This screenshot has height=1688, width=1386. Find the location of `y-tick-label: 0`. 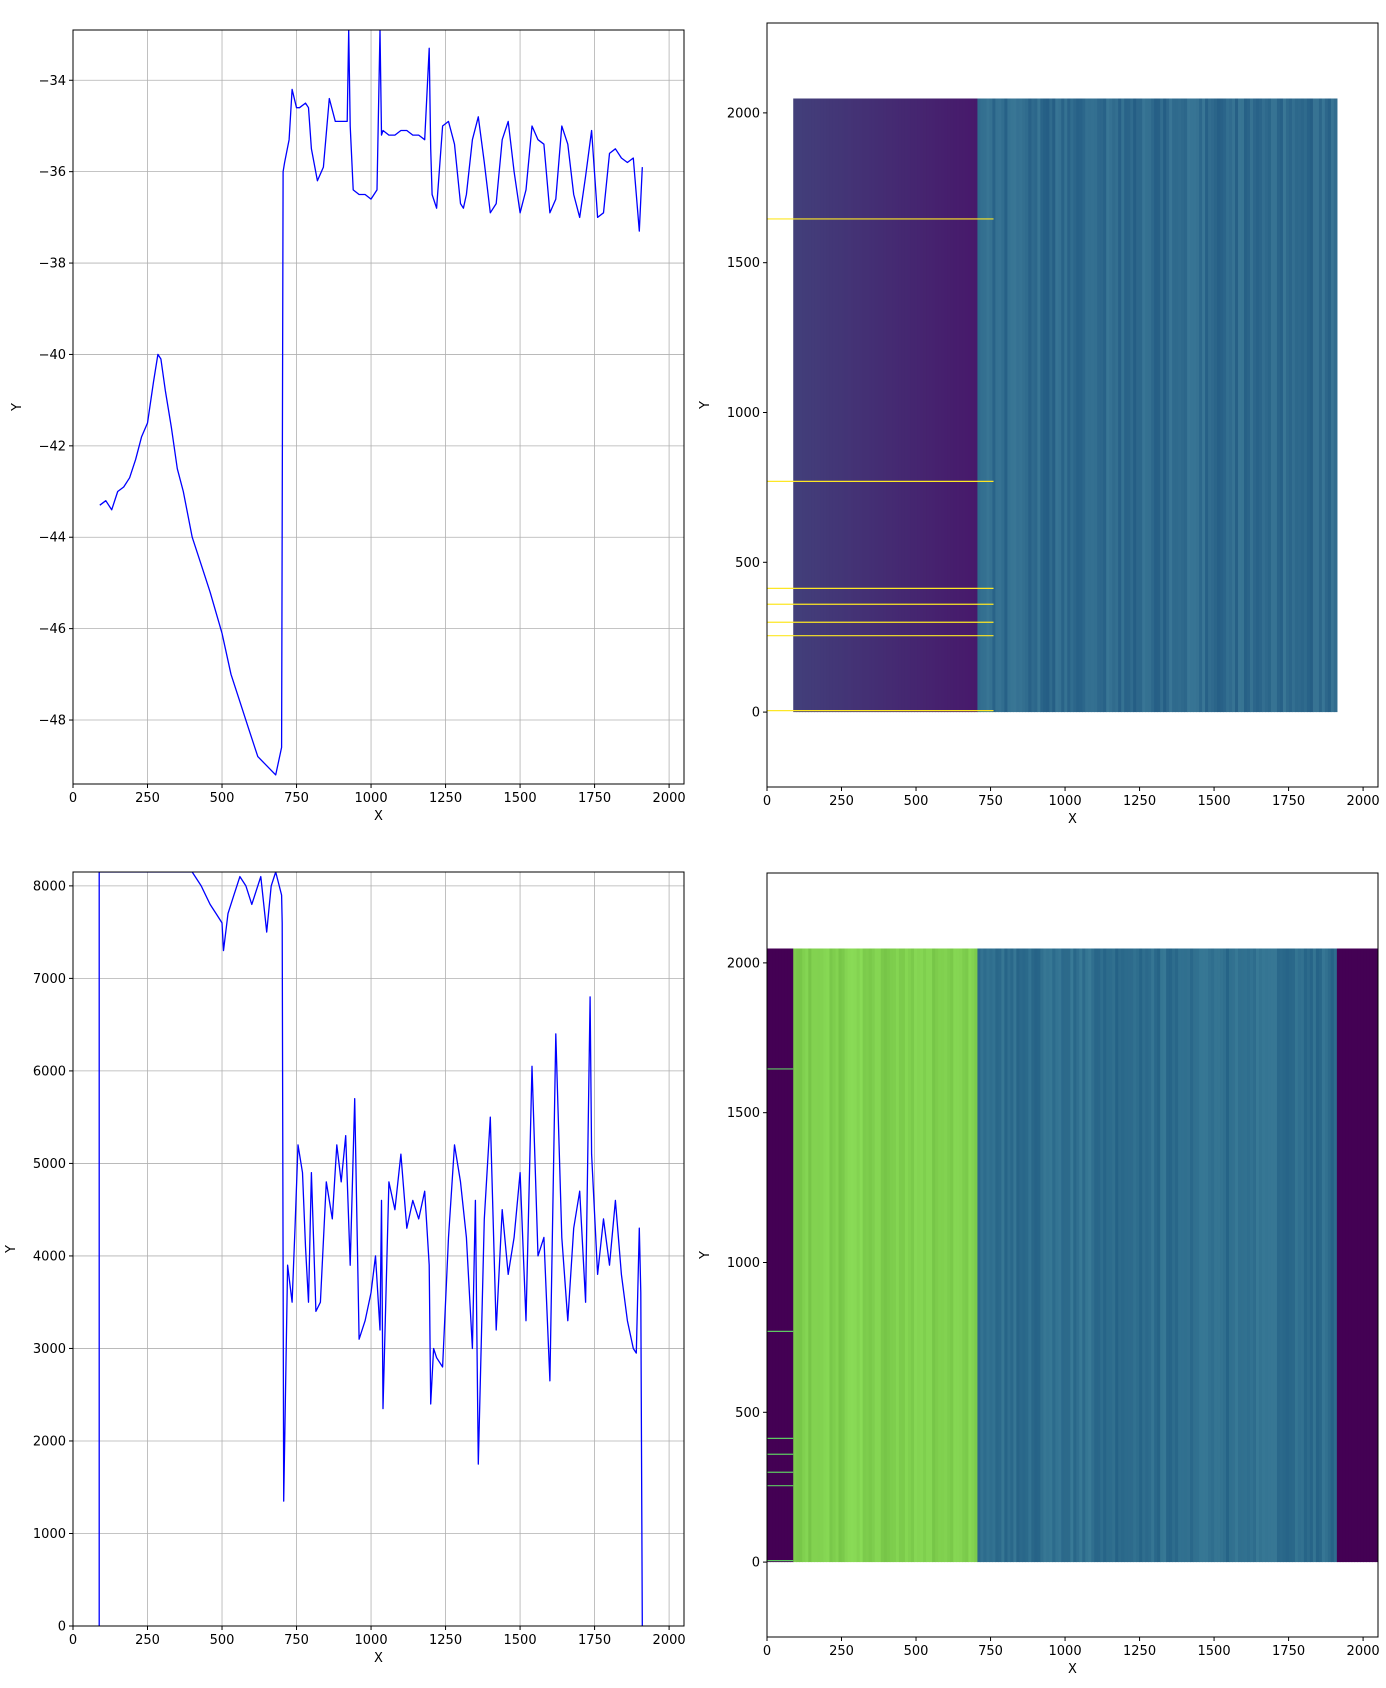

y-tick-label: 0 is located at coordinates (62, 1627).